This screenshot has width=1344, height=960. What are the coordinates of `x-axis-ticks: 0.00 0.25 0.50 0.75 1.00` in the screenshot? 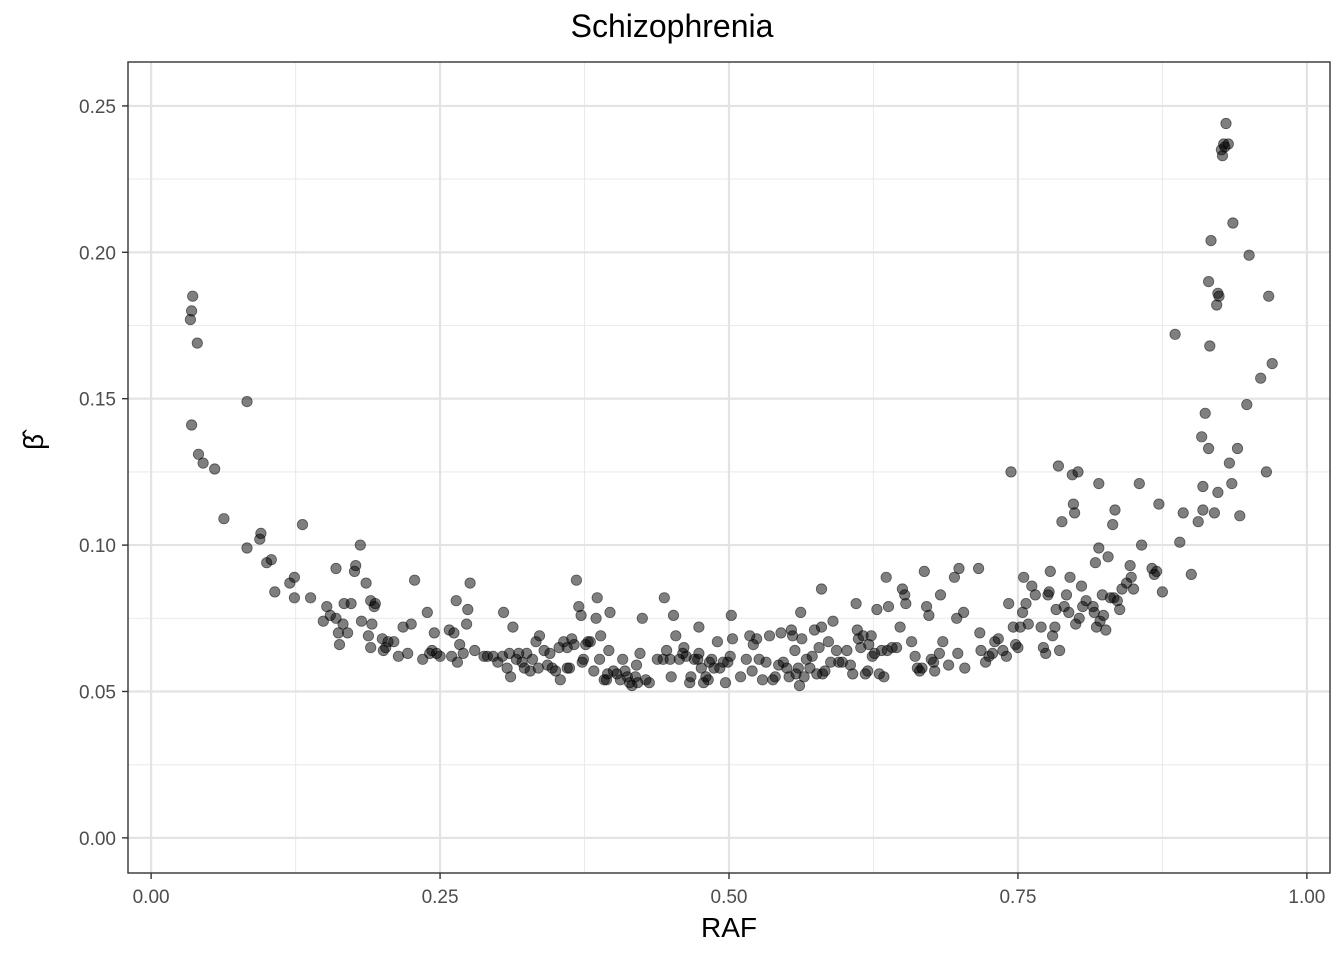 It's located at (729, 890).